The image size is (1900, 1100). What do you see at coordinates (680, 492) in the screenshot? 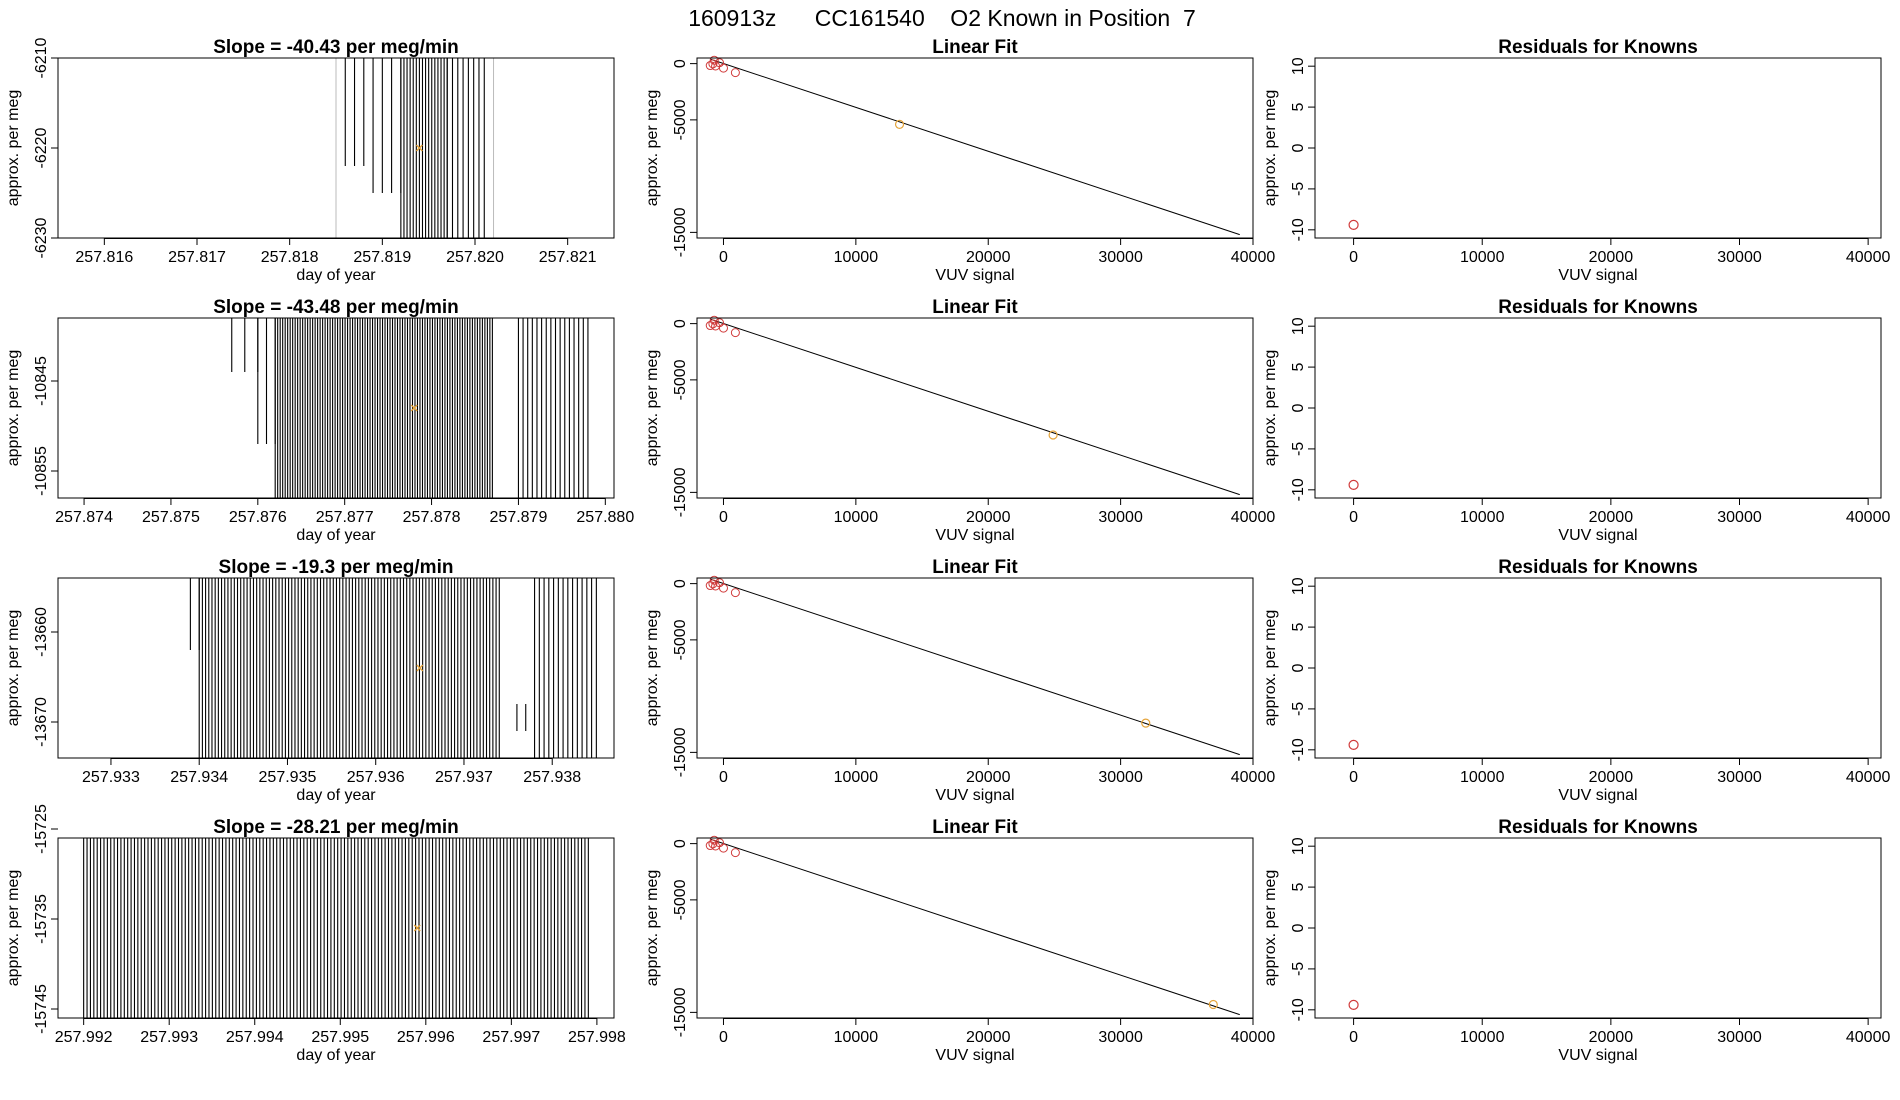
I see `y-tick-label: -15000` at bounding box center [680, 492].